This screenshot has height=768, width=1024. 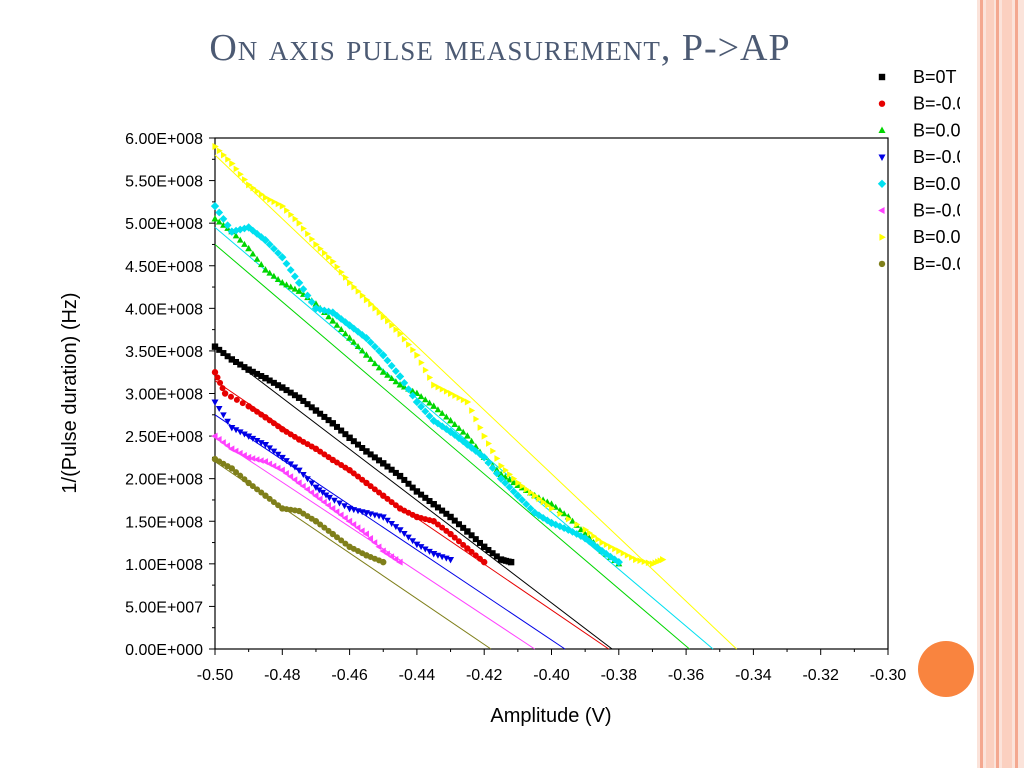 I want to click on x-tick-label: -0.32, so click(x=820, y=675).